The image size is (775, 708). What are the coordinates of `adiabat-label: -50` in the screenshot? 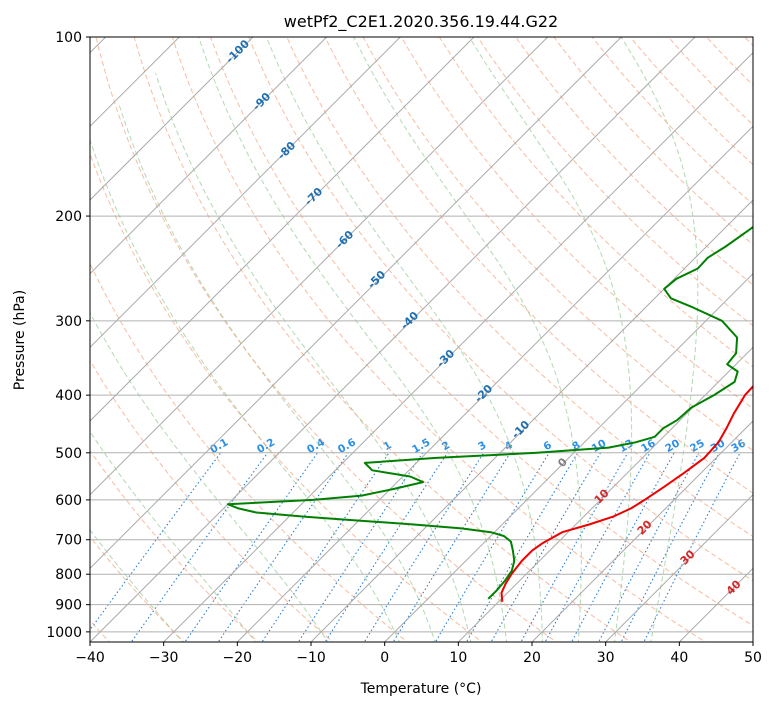 It's located at (376, 279).